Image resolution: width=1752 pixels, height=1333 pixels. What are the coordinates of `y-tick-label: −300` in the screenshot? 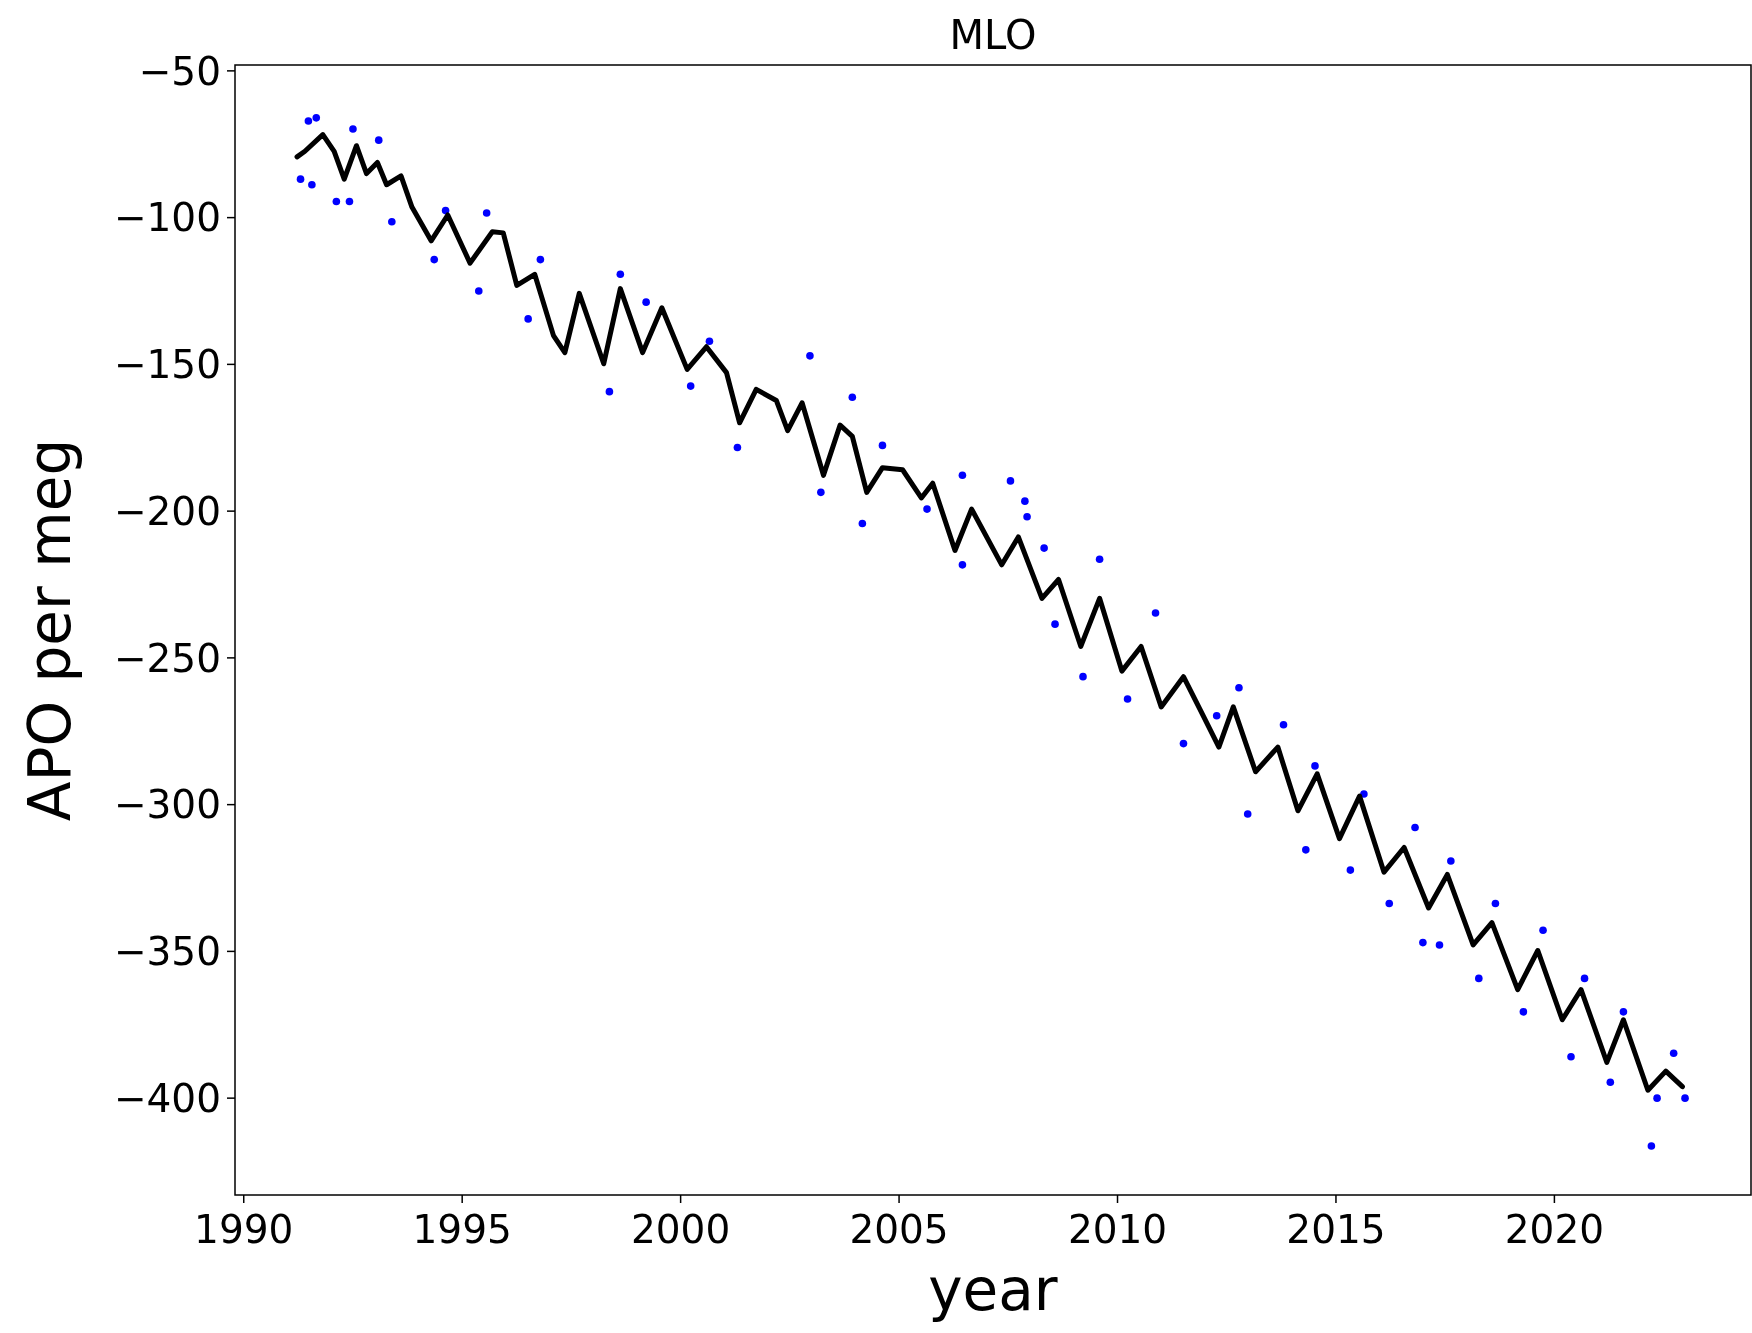 It's located at (167, 805).